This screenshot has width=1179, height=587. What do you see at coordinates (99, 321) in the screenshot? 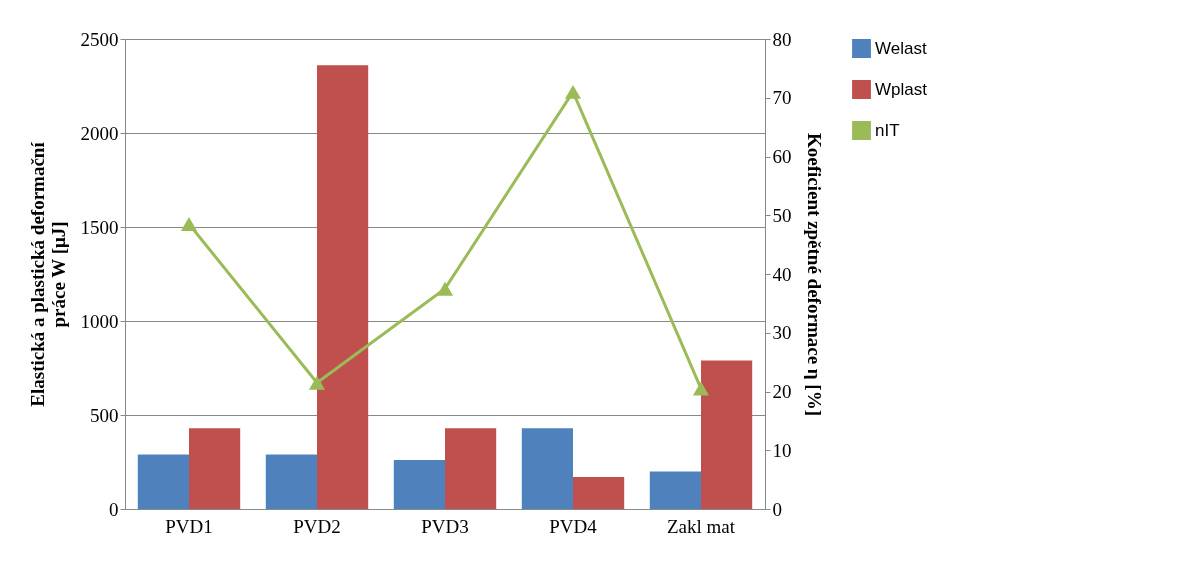
I see `y-tick-label: 1000` at bounding box center [99, 321].